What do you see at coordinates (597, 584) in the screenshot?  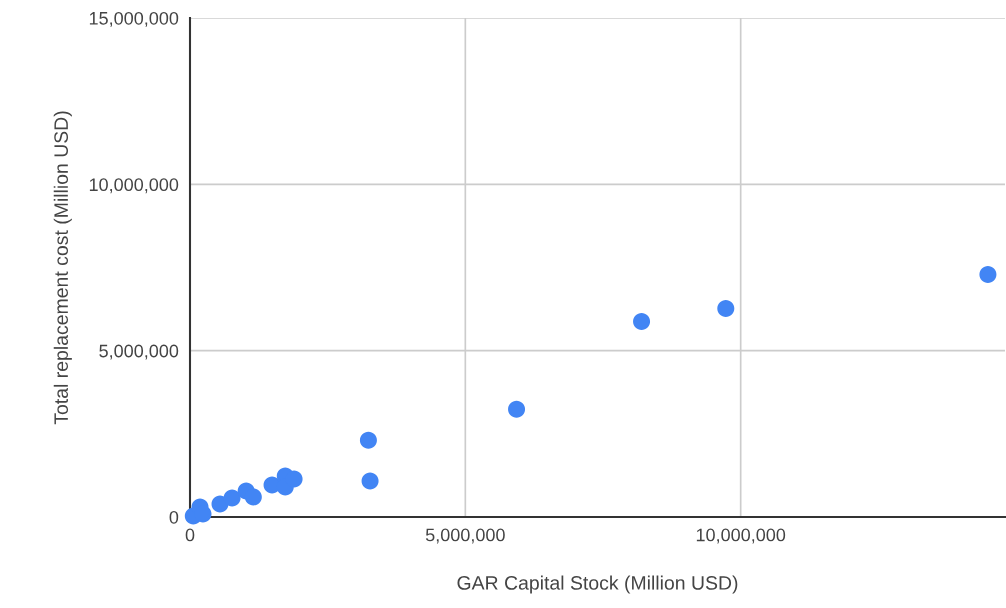 I see `x-axis-title: GAR Capital Stock (Million USD)` at bounding box center [597, 584].